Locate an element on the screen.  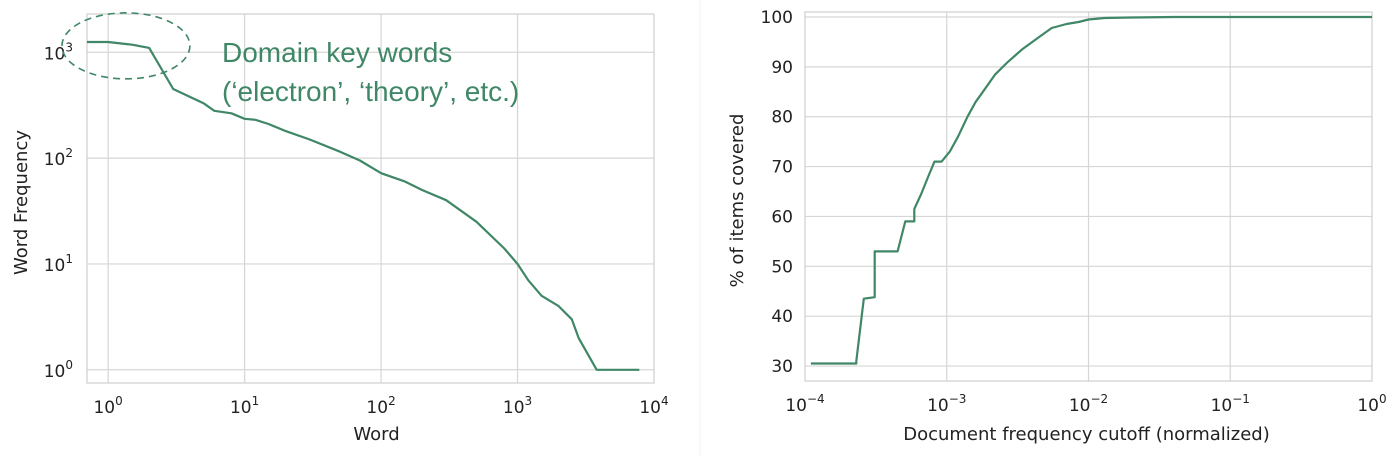
chart1-x-tick-label-2: 10² is located at coordinates (380, 406).